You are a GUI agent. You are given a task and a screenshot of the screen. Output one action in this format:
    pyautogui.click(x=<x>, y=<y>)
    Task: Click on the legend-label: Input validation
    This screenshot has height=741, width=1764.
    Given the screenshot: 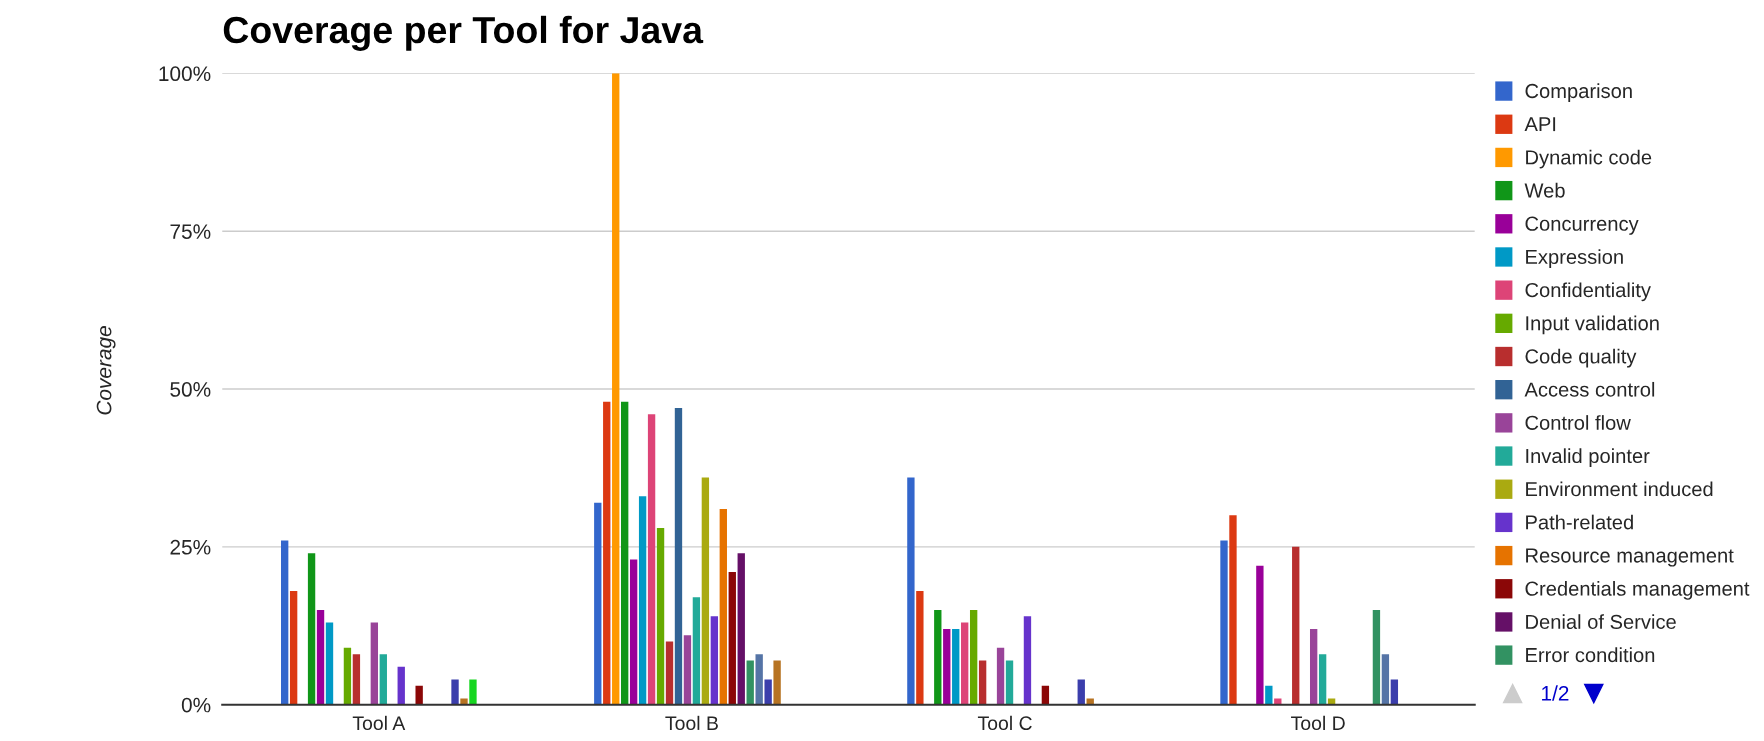 What is the action you would take?
    pyautogui.click(x=1592, y=325)
    